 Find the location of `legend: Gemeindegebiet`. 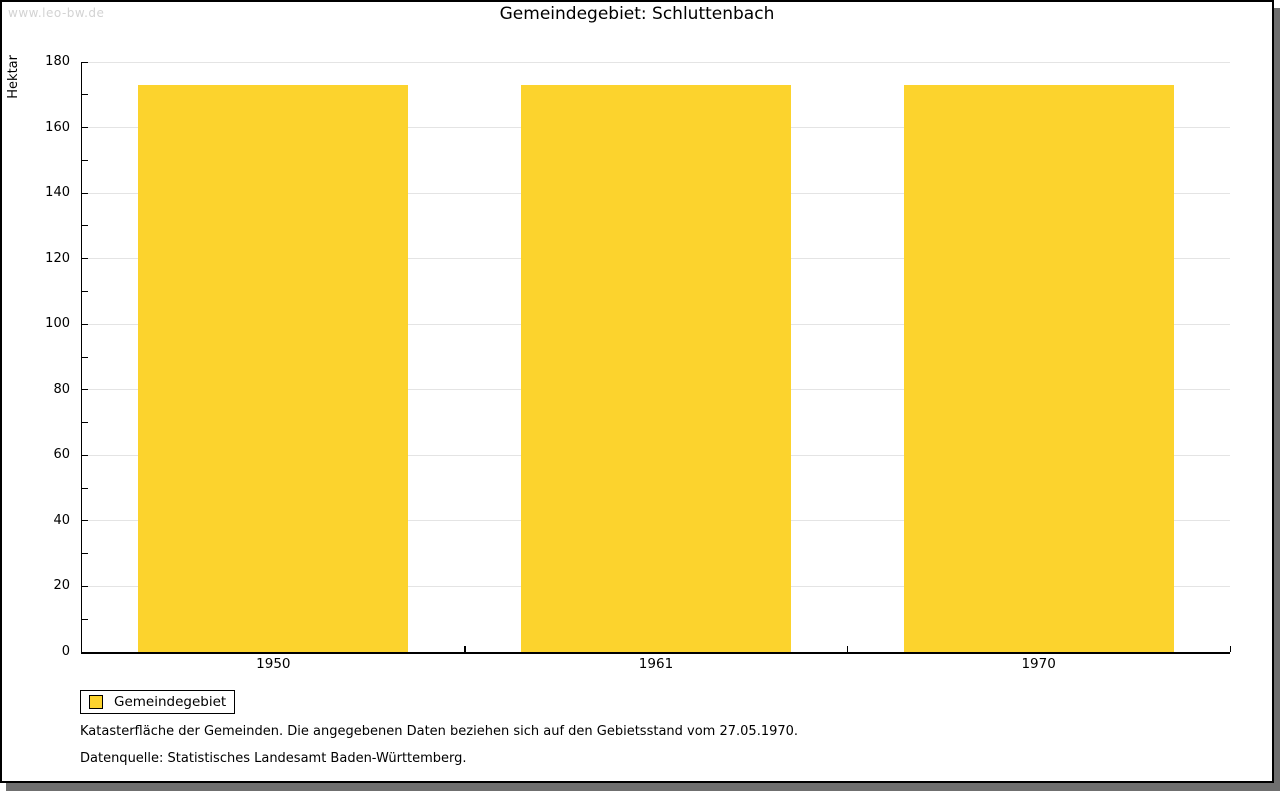

legend: Gemeindegebiet is located at coordinates (157, 702).